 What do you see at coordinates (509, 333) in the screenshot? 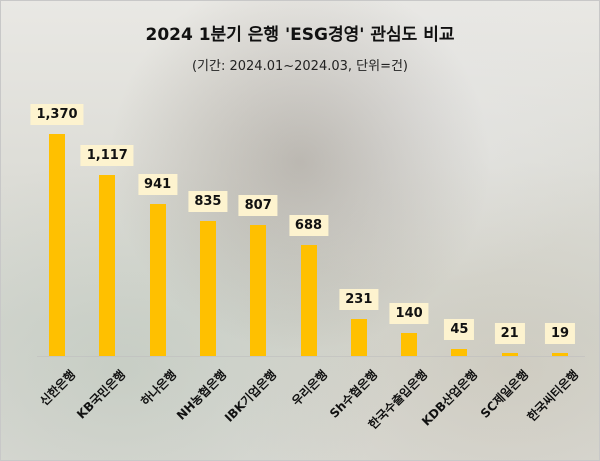
I see `value-label: 21` at bounding box center [509, 333].